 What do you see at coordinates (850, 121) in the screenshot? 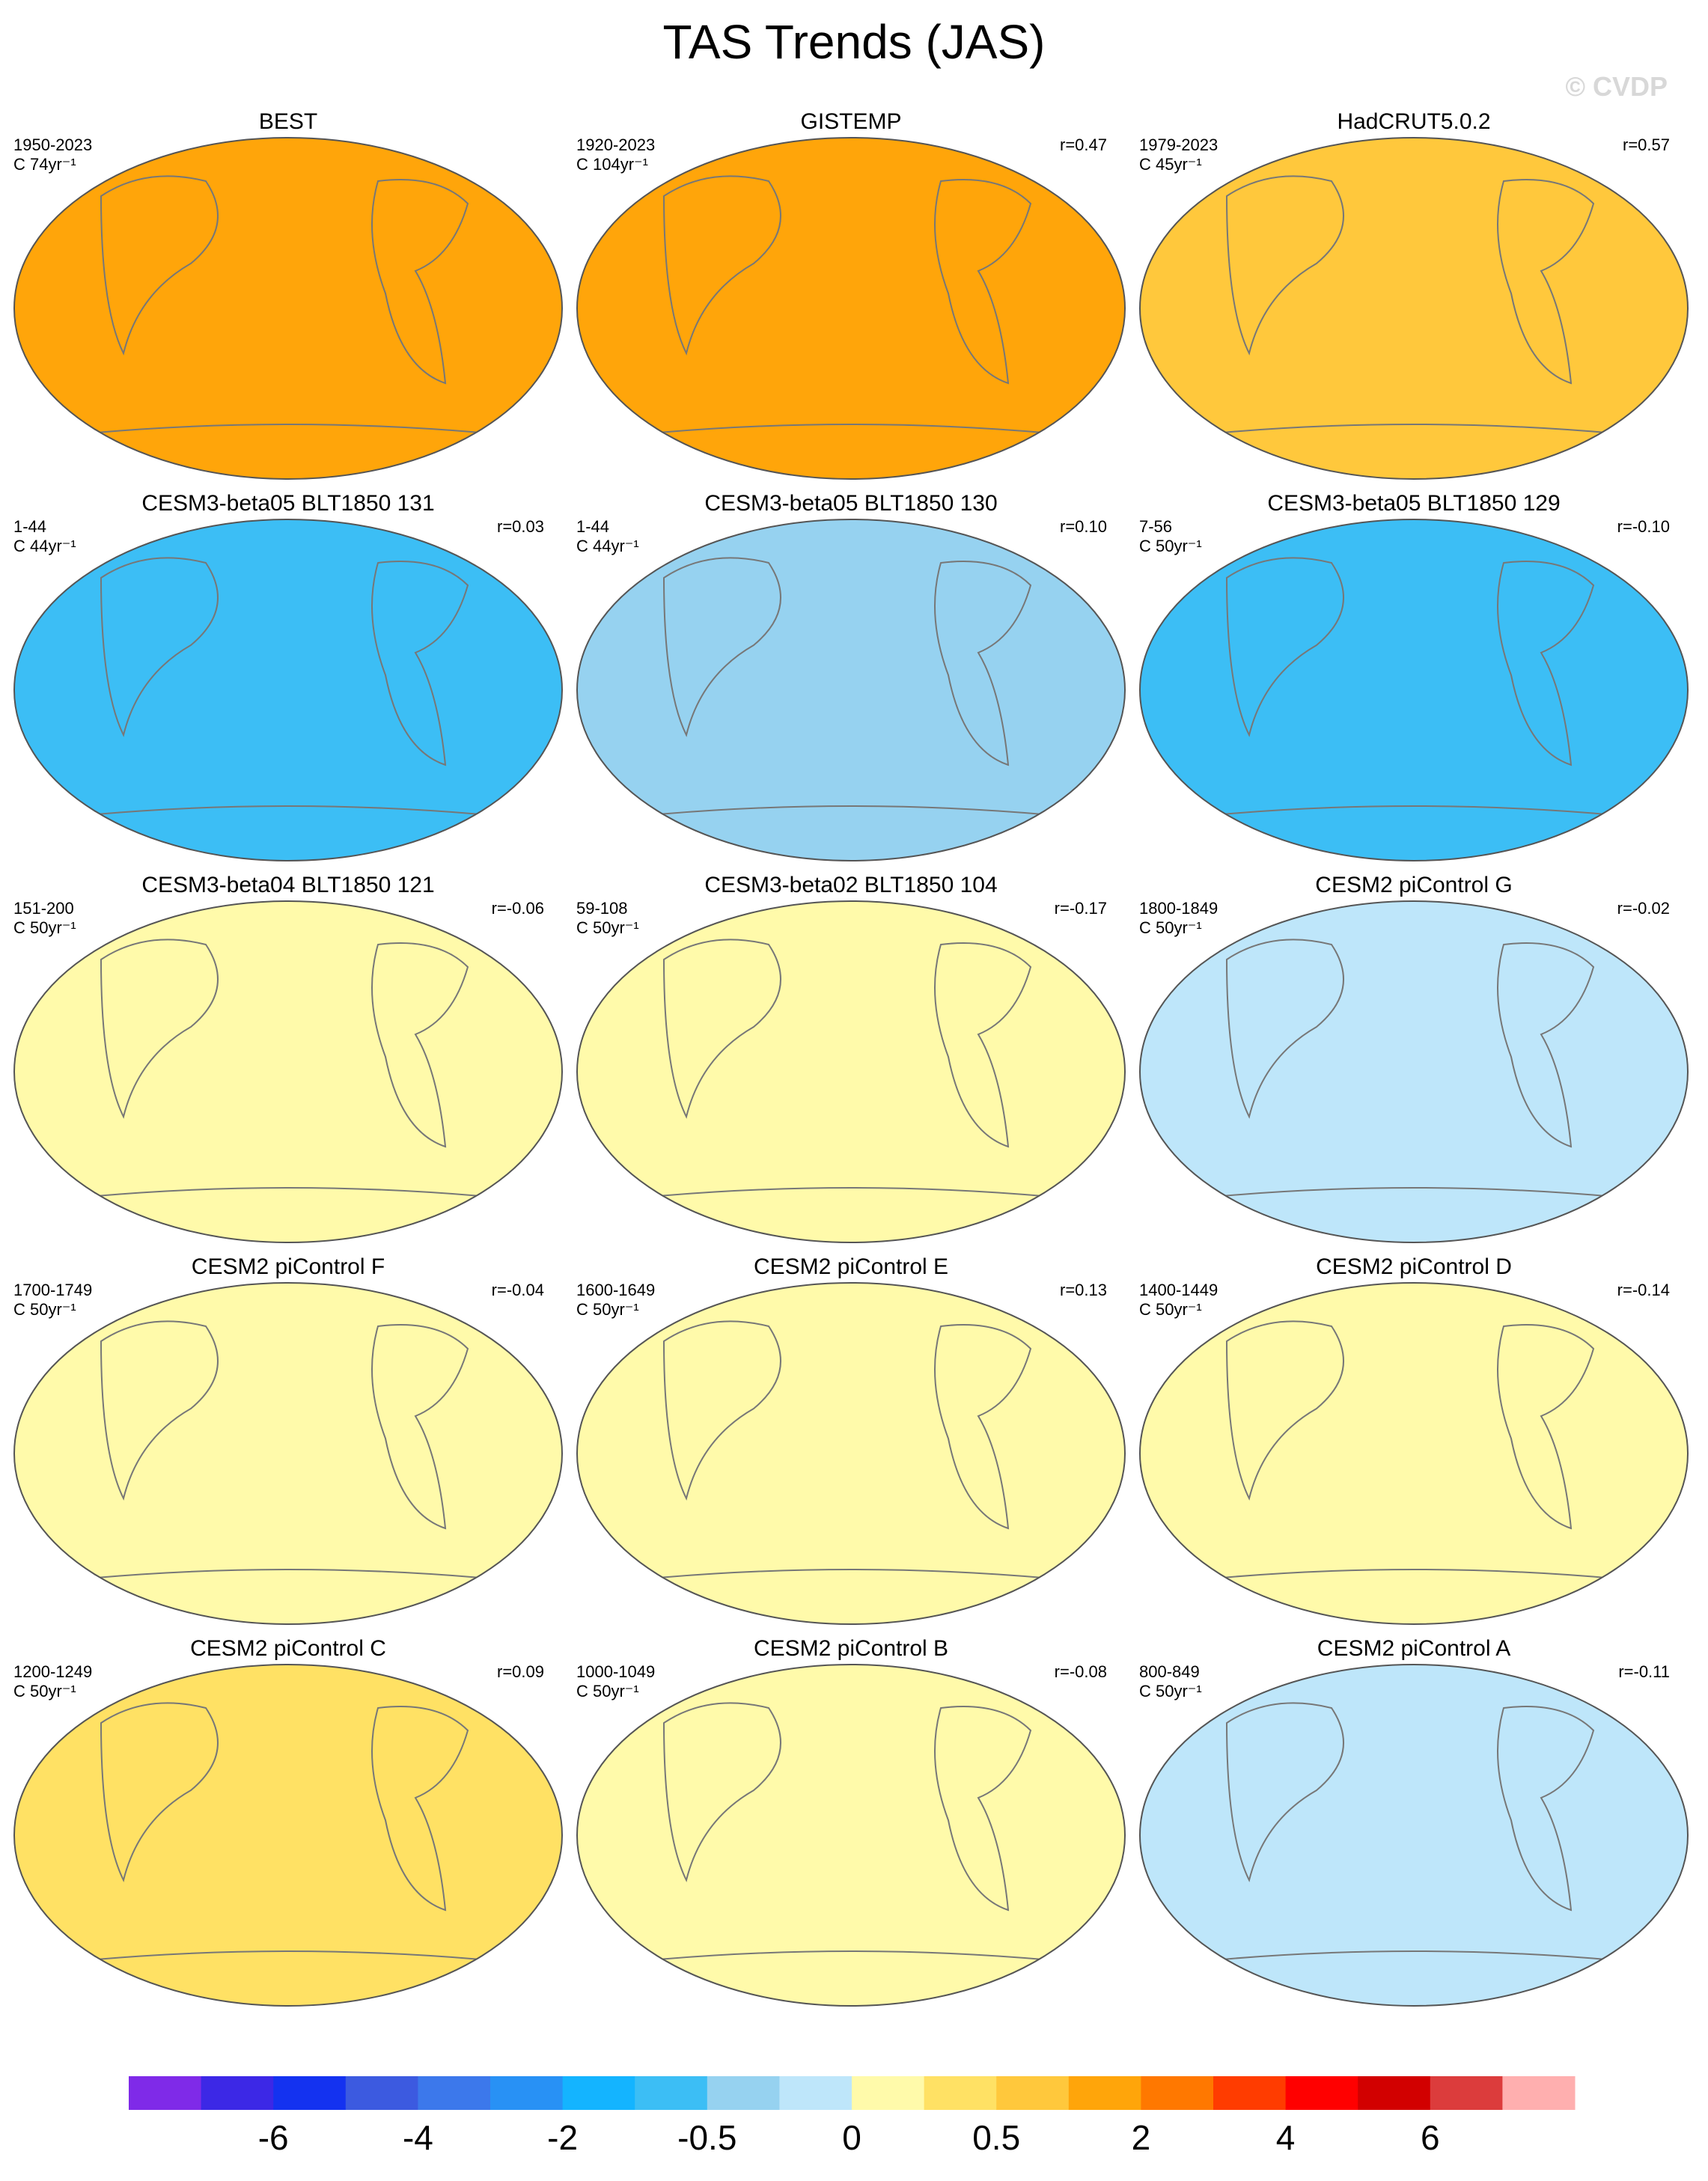
I see `panel-title: GISTEMP` at bounding box center [850, 121].